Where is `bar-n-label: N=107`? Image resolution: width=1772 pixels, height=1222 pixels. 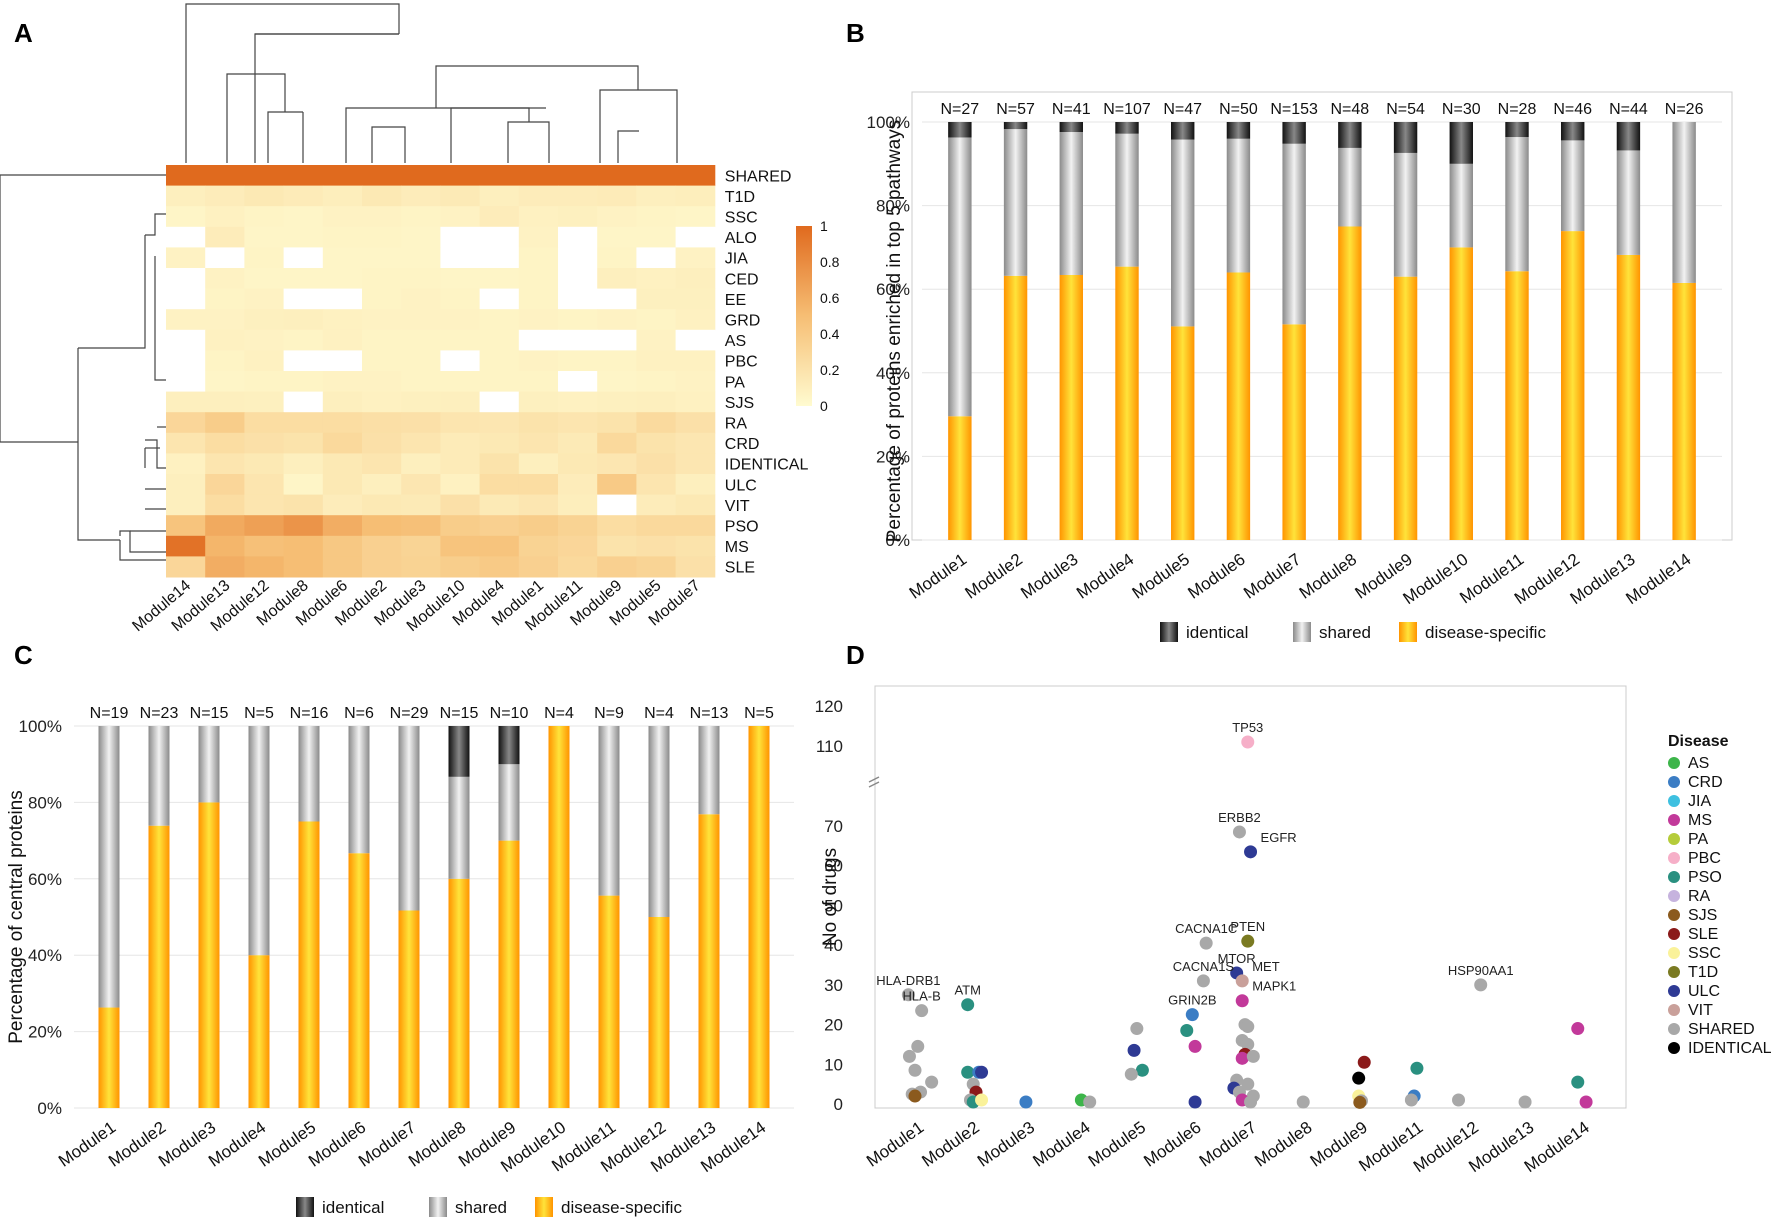
bar-n-label: N=107 is located at coordinates (1127, 109).